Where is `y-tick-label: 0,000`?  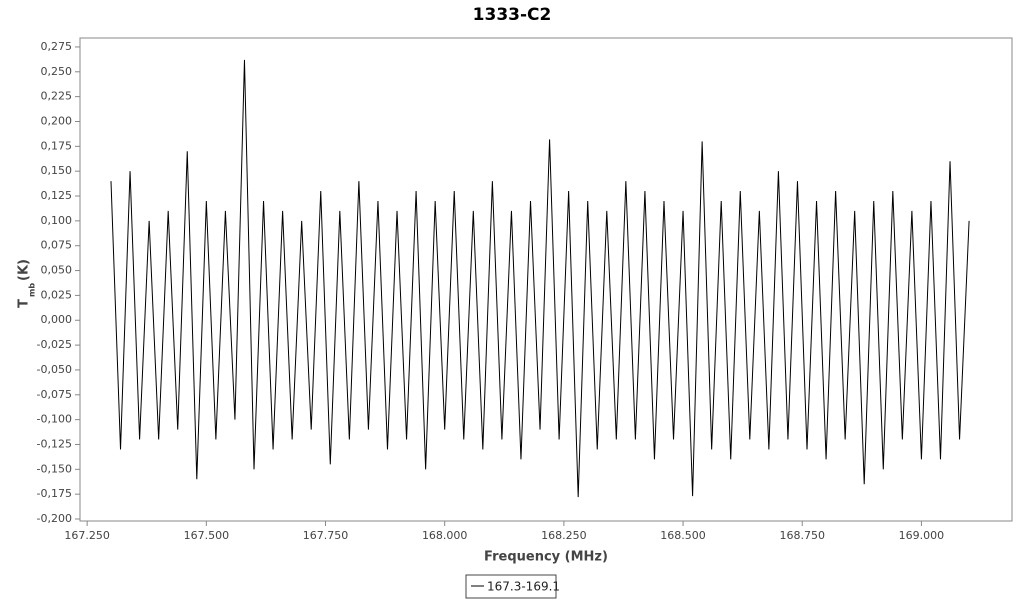 y-tick-label: 0,000 is located at coordinates (57, 319).